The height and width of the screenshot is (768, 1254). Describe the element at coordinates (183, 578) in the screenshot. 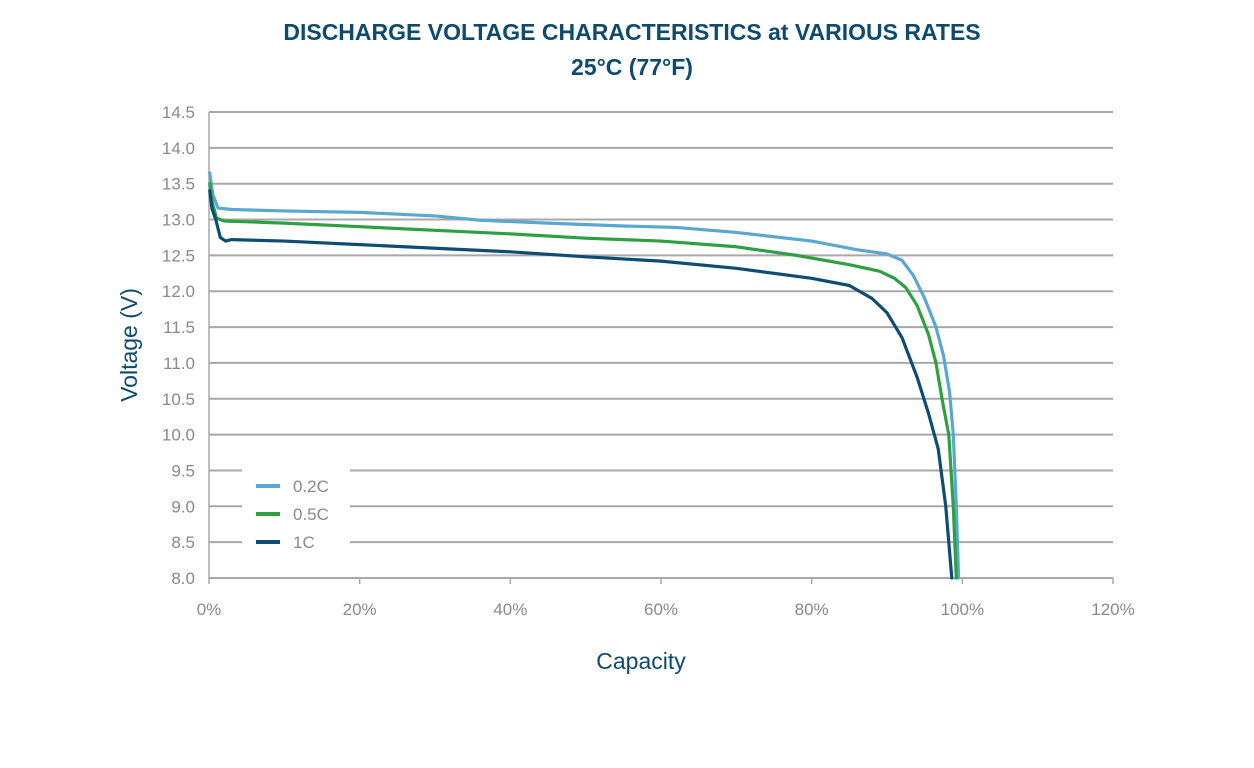

I see `y-tick-label: 8.0` at that location.